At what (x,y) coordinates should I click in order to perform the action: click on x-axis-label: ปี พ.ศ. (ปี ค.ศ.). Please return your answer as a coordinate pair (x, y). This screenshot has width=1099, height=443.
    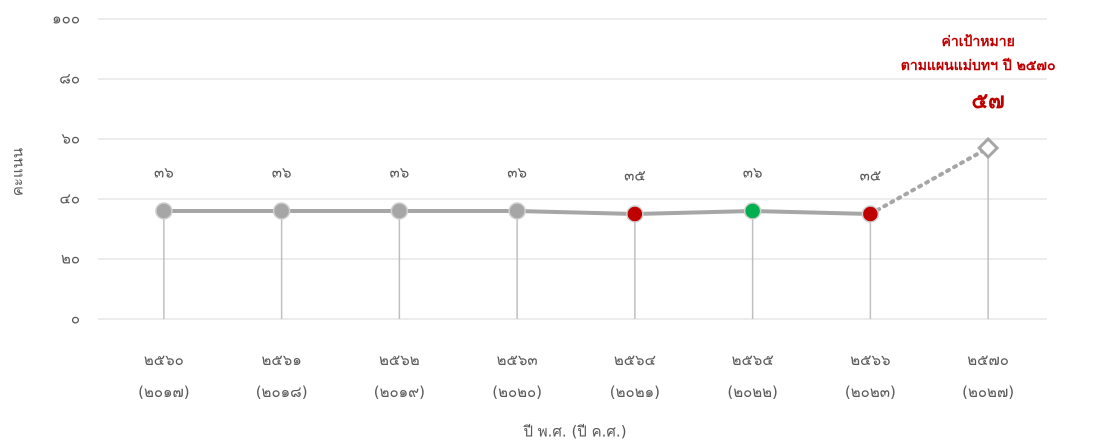
    Looking at the image, I should click on (575, 432).